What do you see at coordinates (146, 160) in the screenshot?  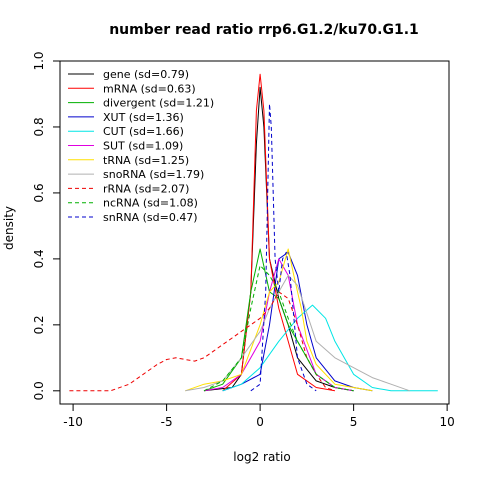 I see `legend-entry-label: tRNA (sd=1.25)` at bounding box center [146, 160].